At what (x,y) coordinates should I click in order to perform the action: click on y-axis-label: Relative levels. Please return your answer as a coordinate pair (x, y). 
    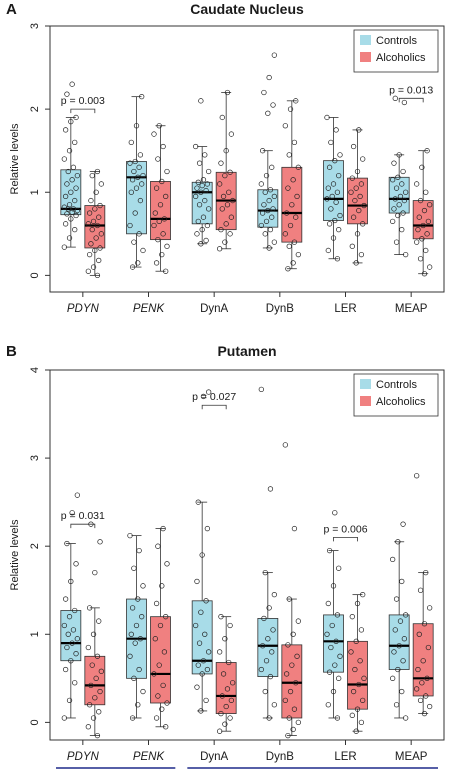
    Looking at the image, I should click on (15, 554).